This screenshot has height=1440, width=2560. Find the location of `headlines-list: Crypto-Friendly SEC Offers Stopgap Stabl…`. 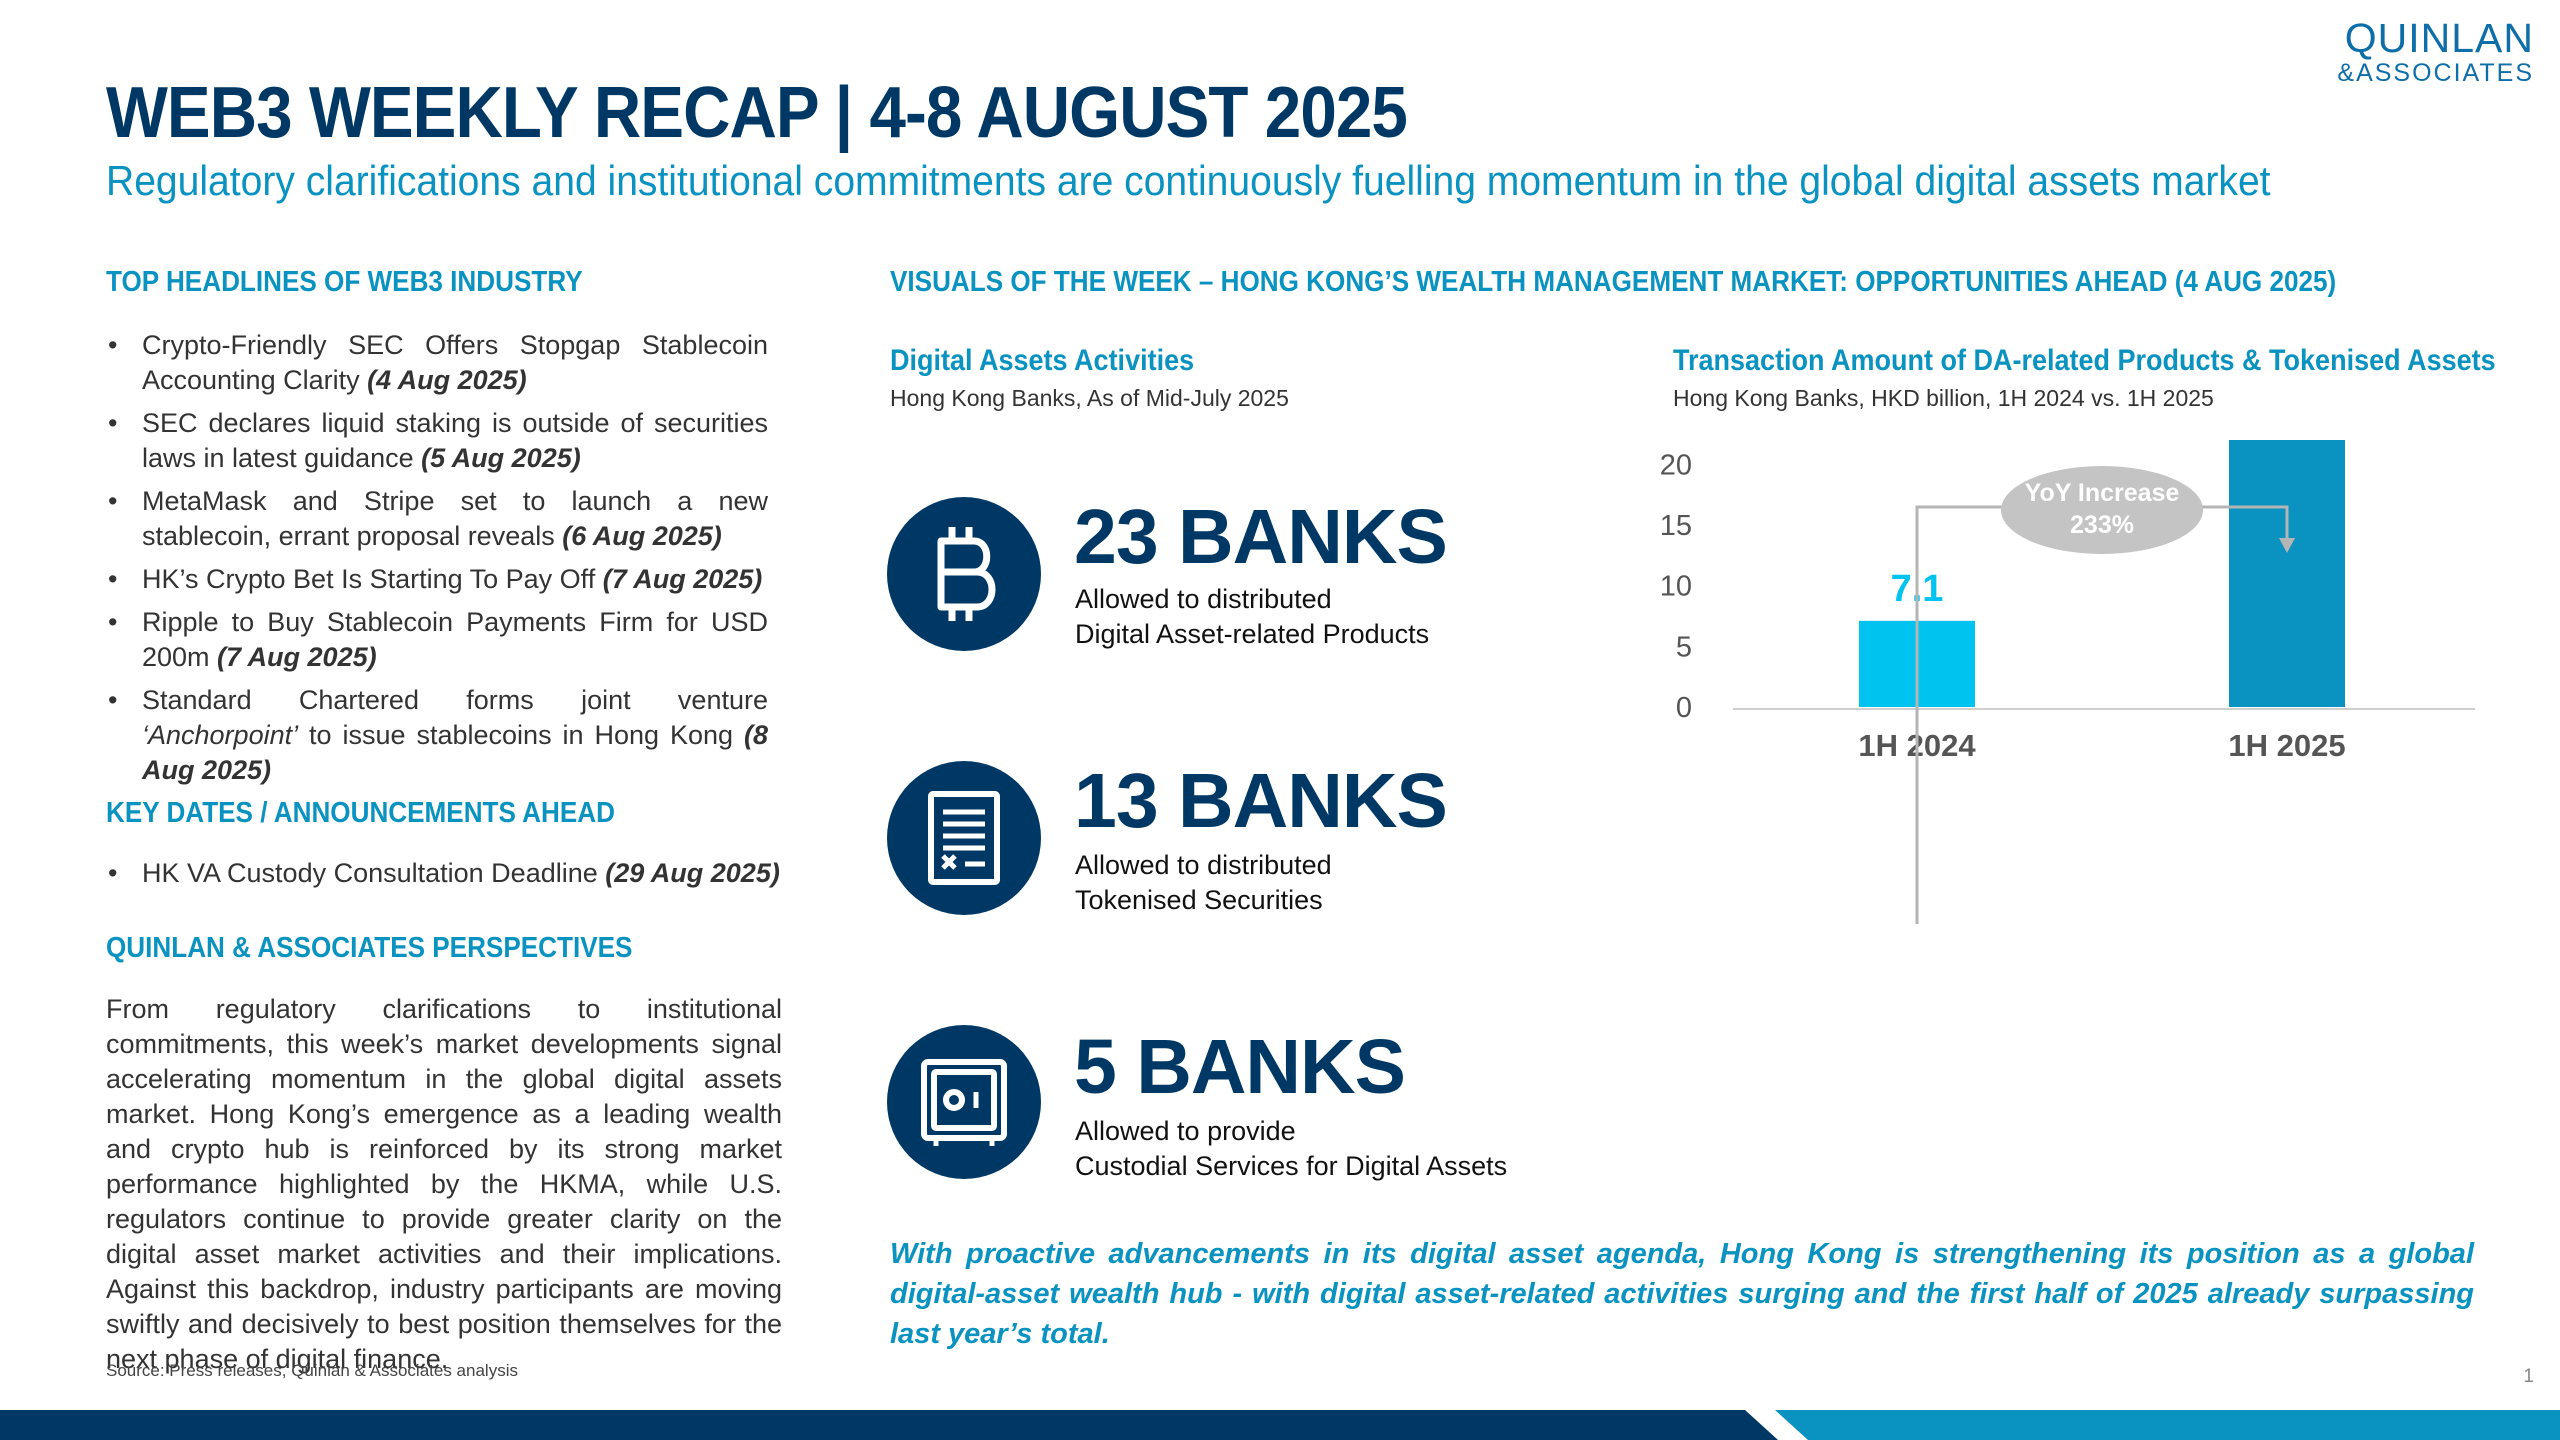

headlines-list: Crypto-Friendly SEC Offers Stopgap Stabl… is located at coordinates (437, 562).